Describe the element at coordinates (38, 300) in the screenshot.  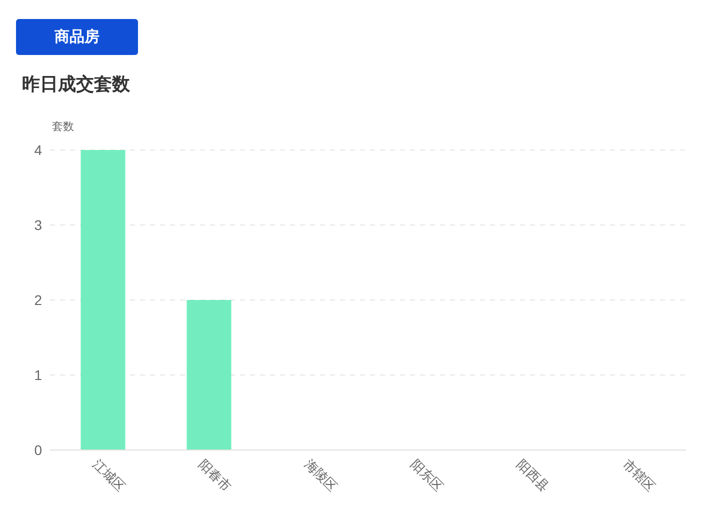
I see `y-tick-label: 2` at that location.